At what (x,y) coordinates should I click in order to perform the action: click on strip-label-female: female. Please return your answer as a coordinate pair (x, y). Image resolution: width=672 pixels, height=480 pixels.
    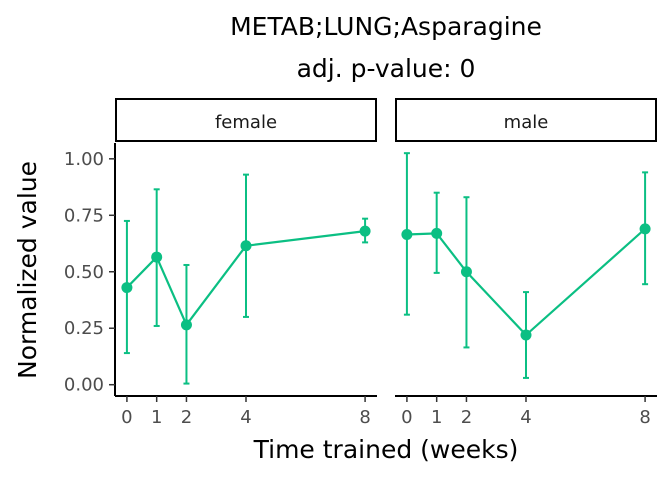
    Looking at the image, I should click on (246, 122).